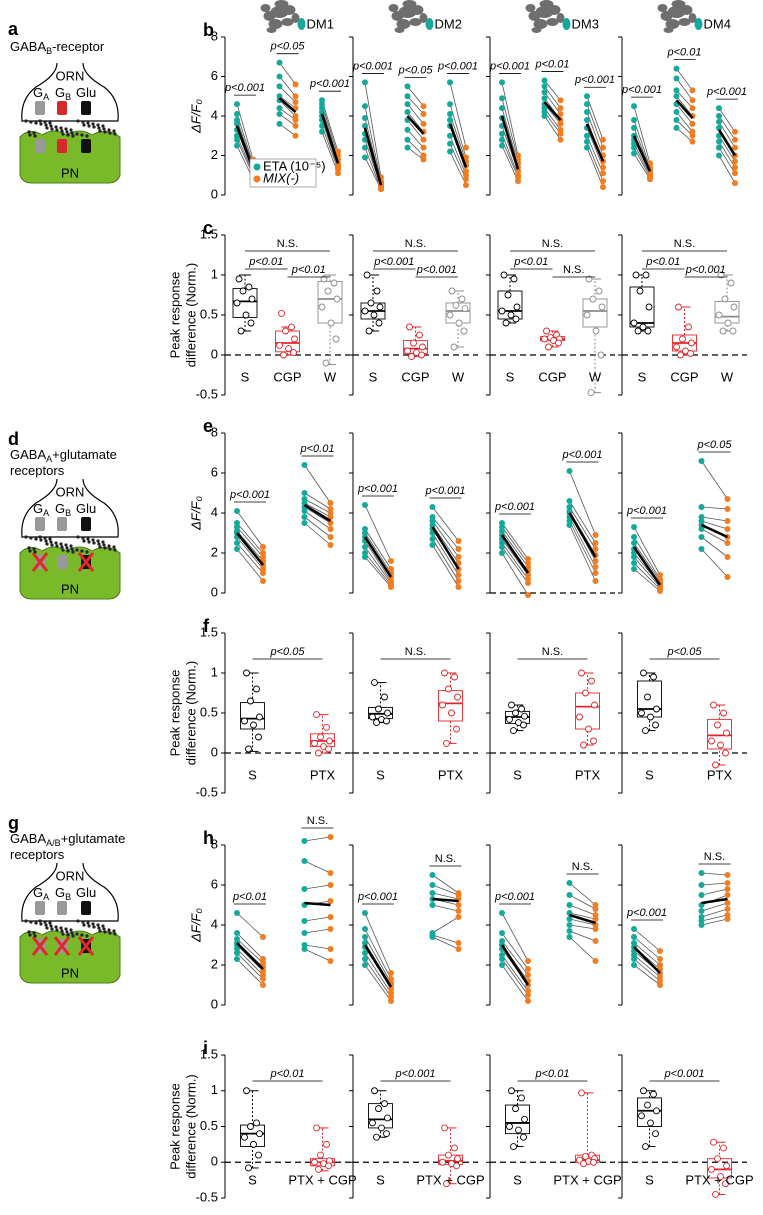 The width and height of the screenshot is (763, 1215). What do you see at coordinates (287, 1074) in the screenshot?
I see `comparison-label: p<0.01` at bounding box center [287, 1074].